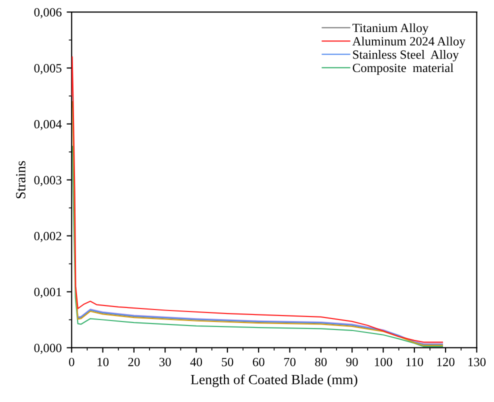  What do you see at coordinates (228, 362) in the screenshot?
I see `x-tick-label: 50` at bounding box center [228, 362].